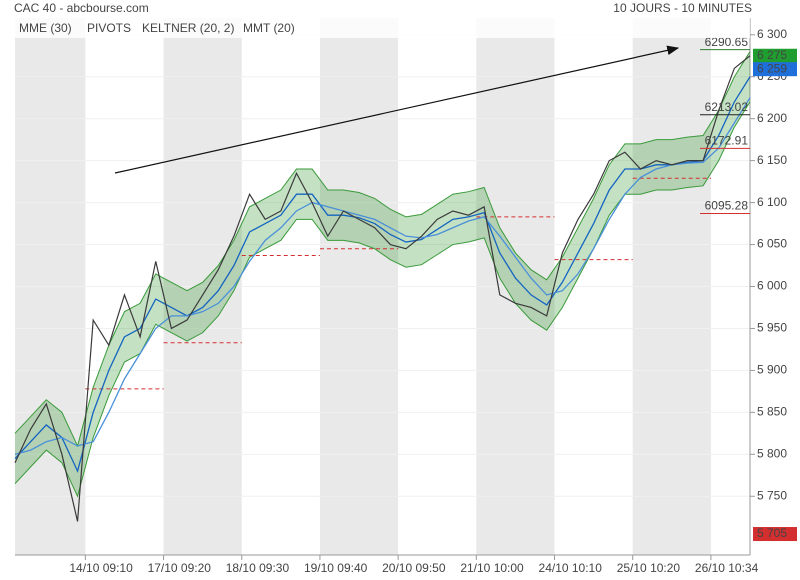 Image resolution: width=800 pixels, height=580 pixels. I want to click on price-tag-label: 6 275, so click(772, 55).